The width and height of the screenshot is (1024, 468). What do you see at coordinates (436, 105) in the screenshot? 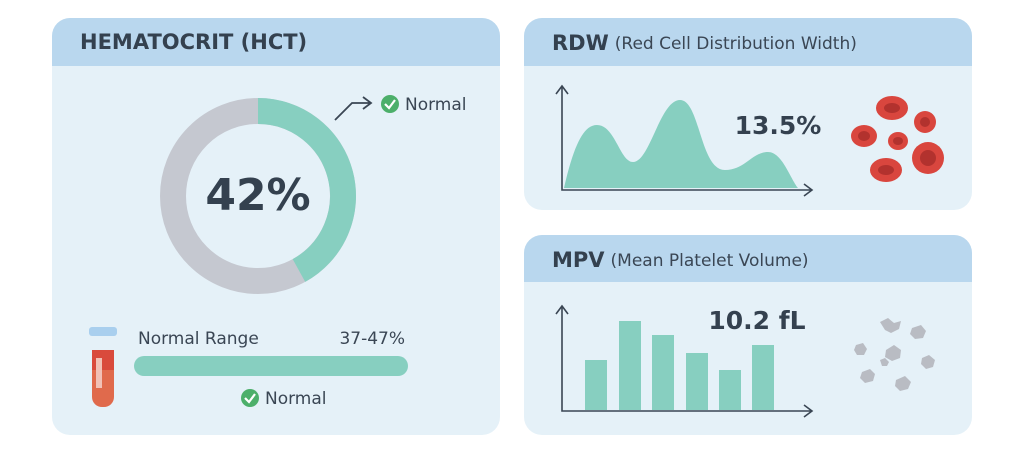
I see `hct-status: Normal` at bounding box center [436, 105].